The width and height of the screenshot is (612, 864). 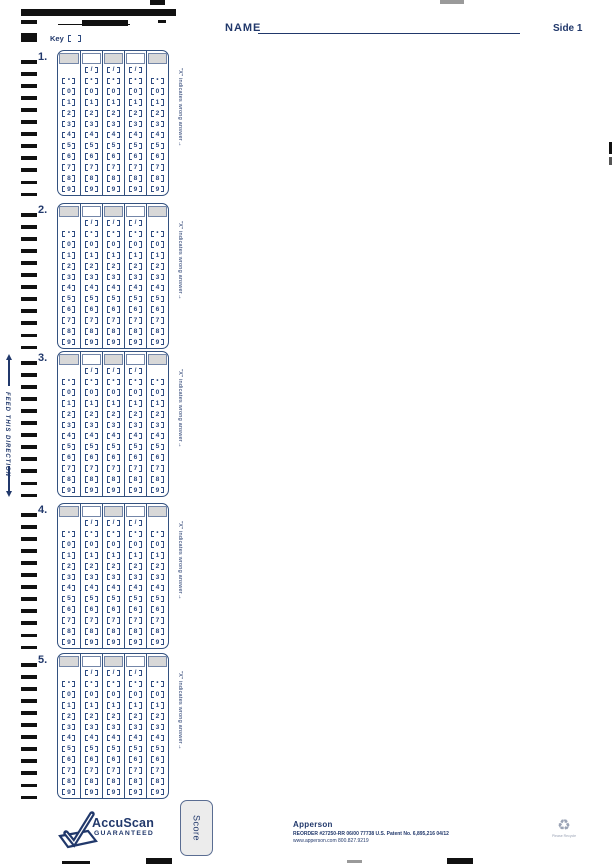 I want to click on name-input-line, so click(x=389, y=26).